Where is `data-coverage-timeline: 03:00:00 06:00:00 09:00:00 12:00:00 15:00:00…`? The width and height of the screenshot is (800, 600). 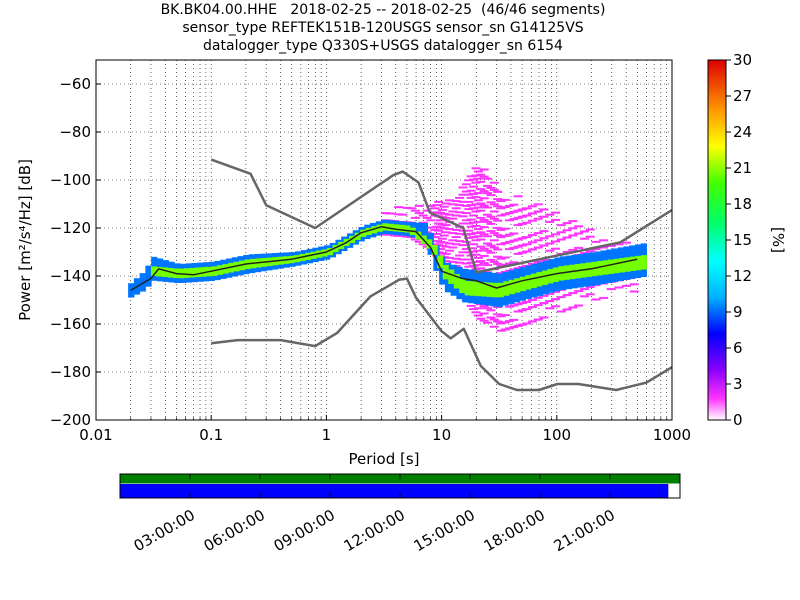
data-coverage-timeline: 03:00:00 06:00:00 09:00:00 12:00:00 15:00:00… is located at coordinates (400, 514).